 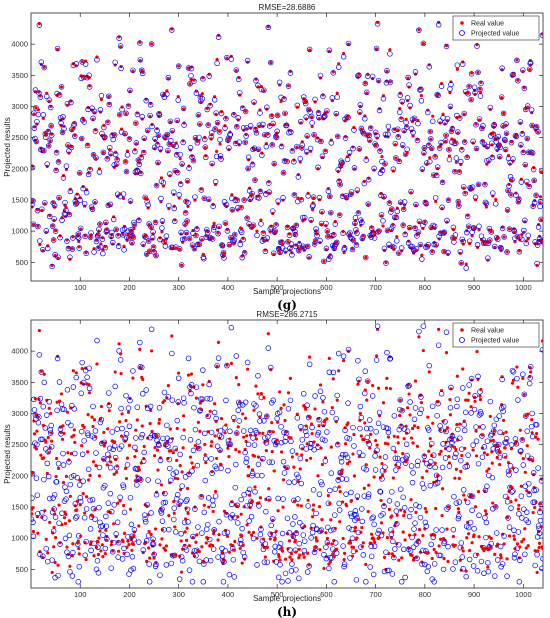 What do you see at coordinates (19, 413) in the screenshot?
I see `y-tick-label: 3000` at bounding box center [19, 413].